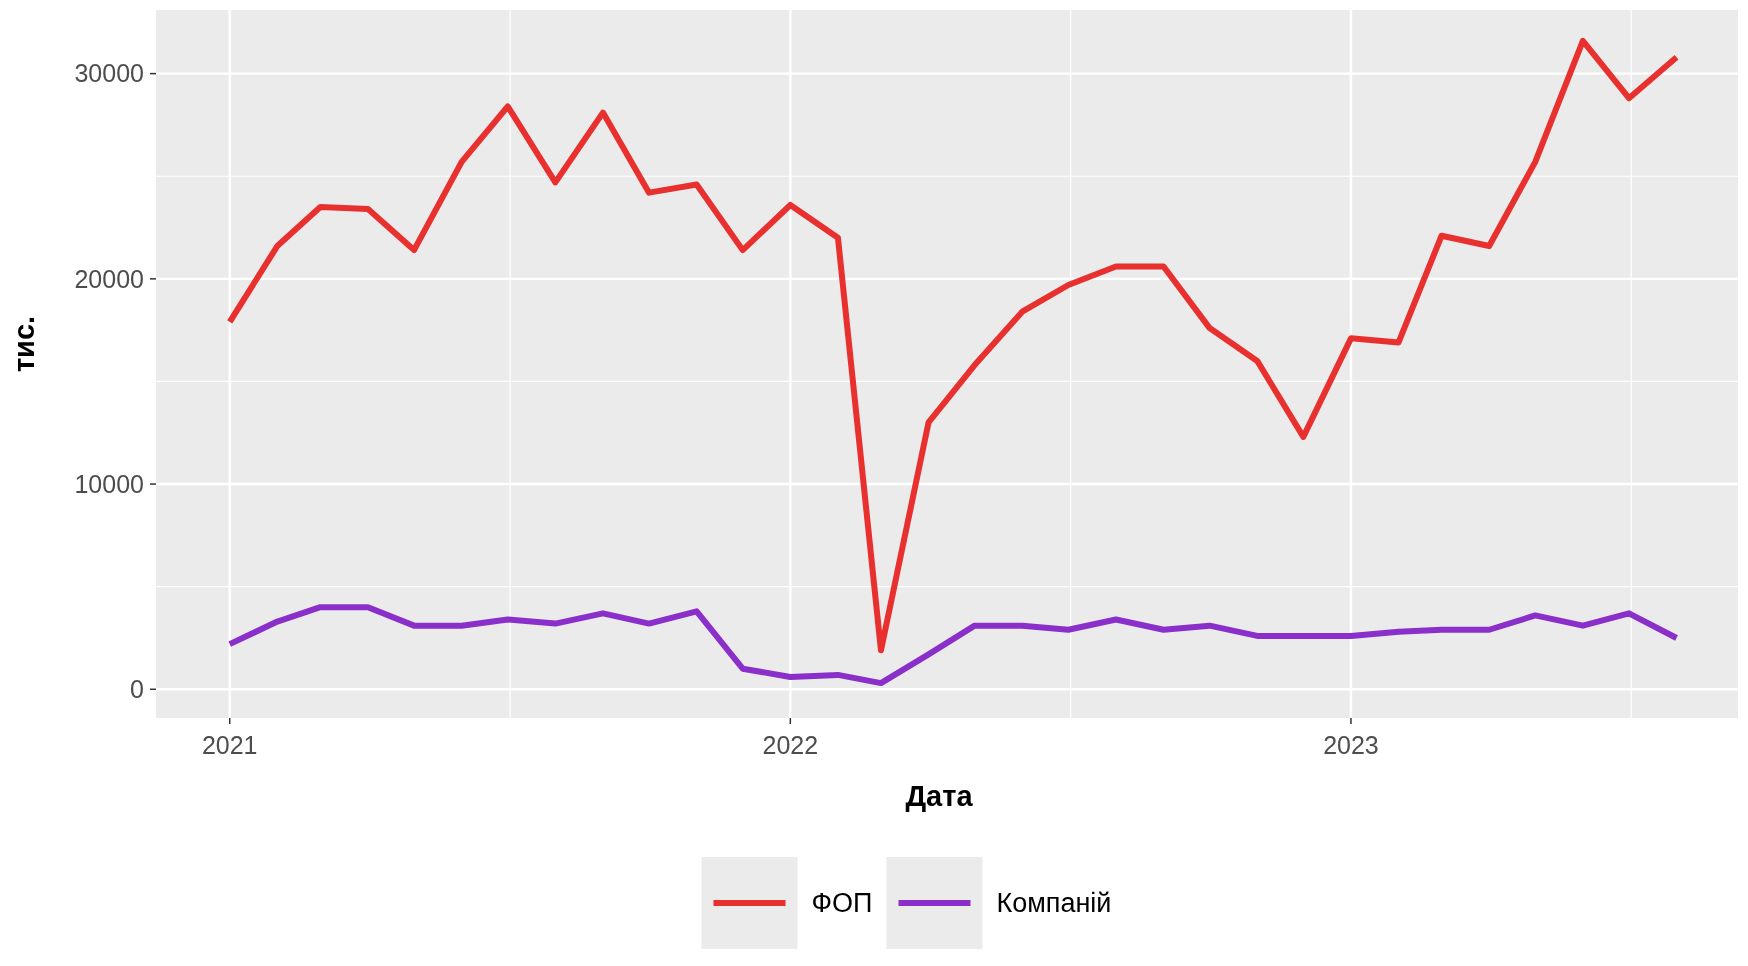 This screenshot has width=1748, height=966. What do you see at coordinates (24, 344) in the screenshot?
I see `y-axis-title: тис.` at bounding box center [24, 344].